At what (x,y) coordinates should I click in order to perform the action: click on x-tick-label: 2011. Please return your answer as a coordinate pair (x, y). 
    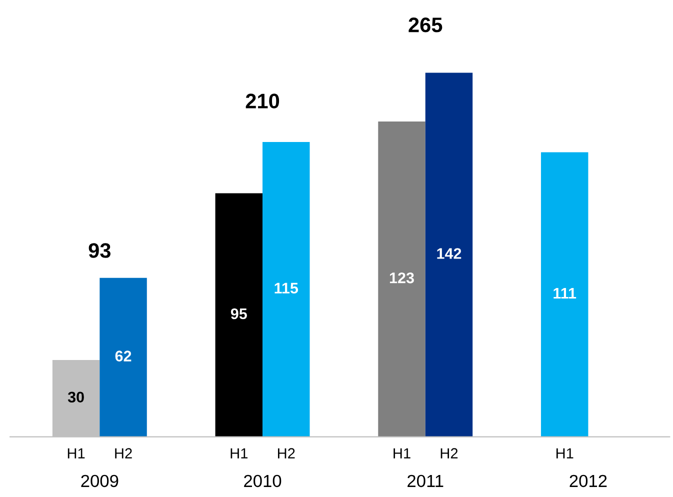
    Looking at the image, I should click on (426, 481).